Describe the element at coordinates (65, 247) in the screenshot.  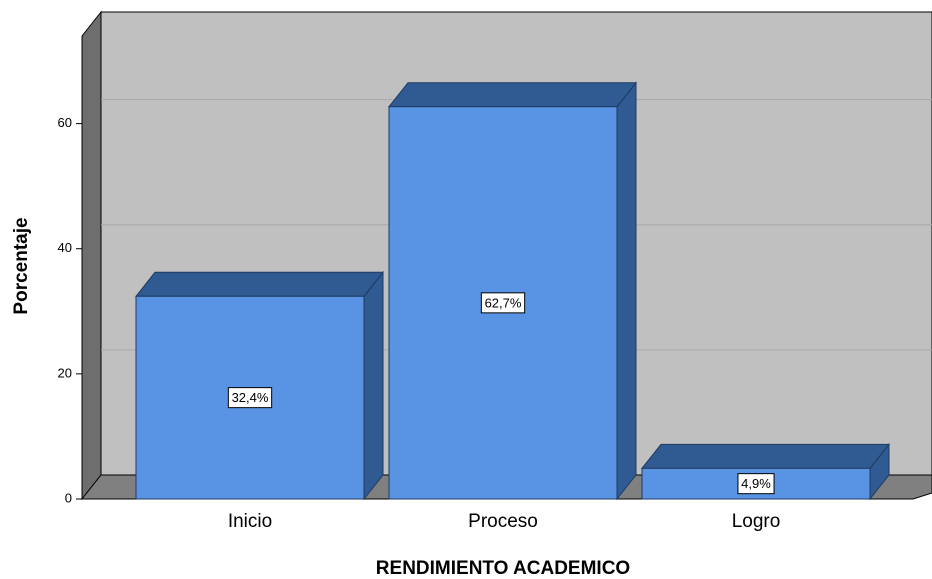
I see `y-tick-label: 40` at that location.